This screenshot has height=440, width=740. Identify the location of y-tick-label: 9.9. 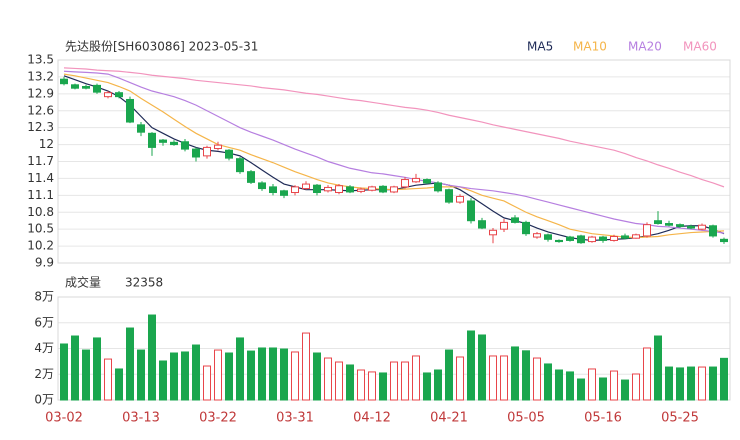
(44, 263).